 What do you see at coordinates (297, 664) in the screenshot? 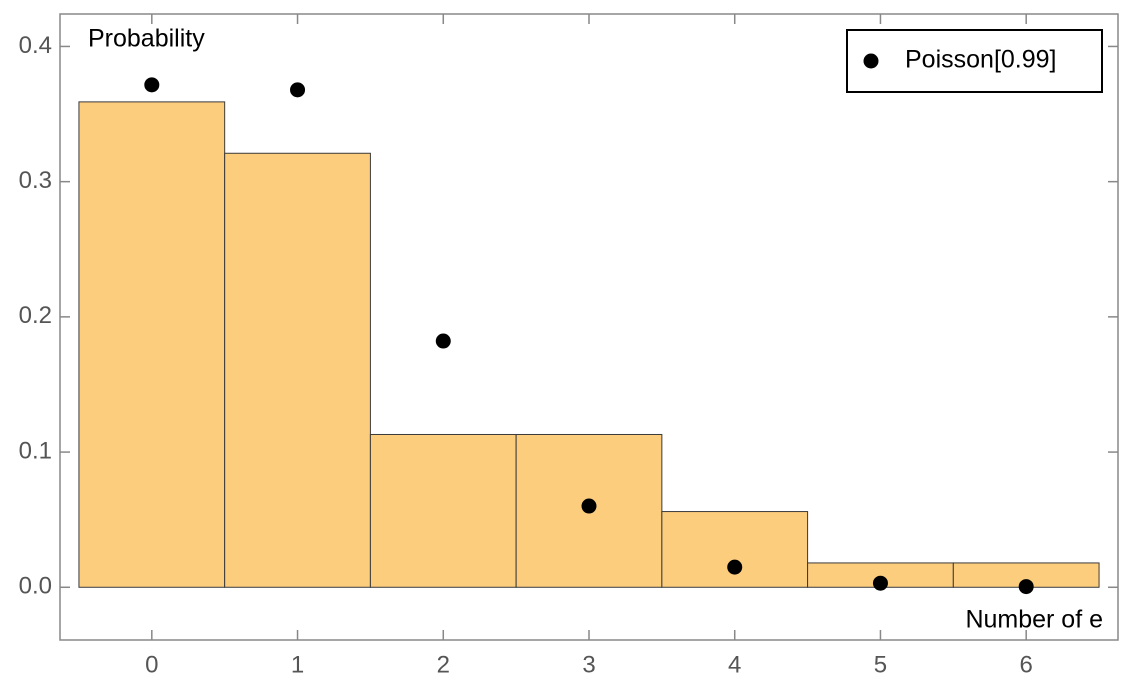
I see `x-tick-label: 1` at bounding box center [297, 664].